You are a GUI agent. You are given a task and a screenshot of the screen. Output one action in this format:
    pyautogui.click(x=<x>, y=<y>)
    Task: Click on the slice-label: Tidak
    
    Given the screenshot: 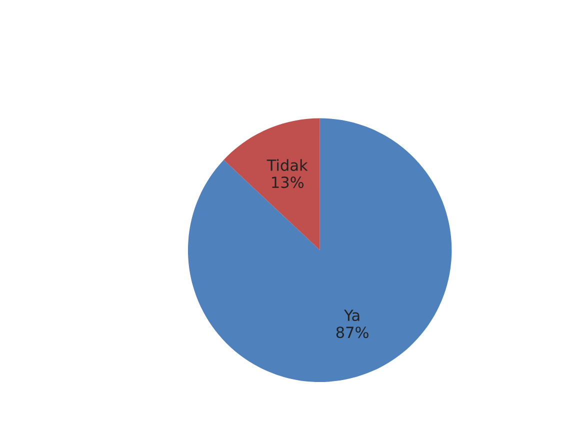 What is the action you would take?
    pyautogui.click(x=287, y=165)
    